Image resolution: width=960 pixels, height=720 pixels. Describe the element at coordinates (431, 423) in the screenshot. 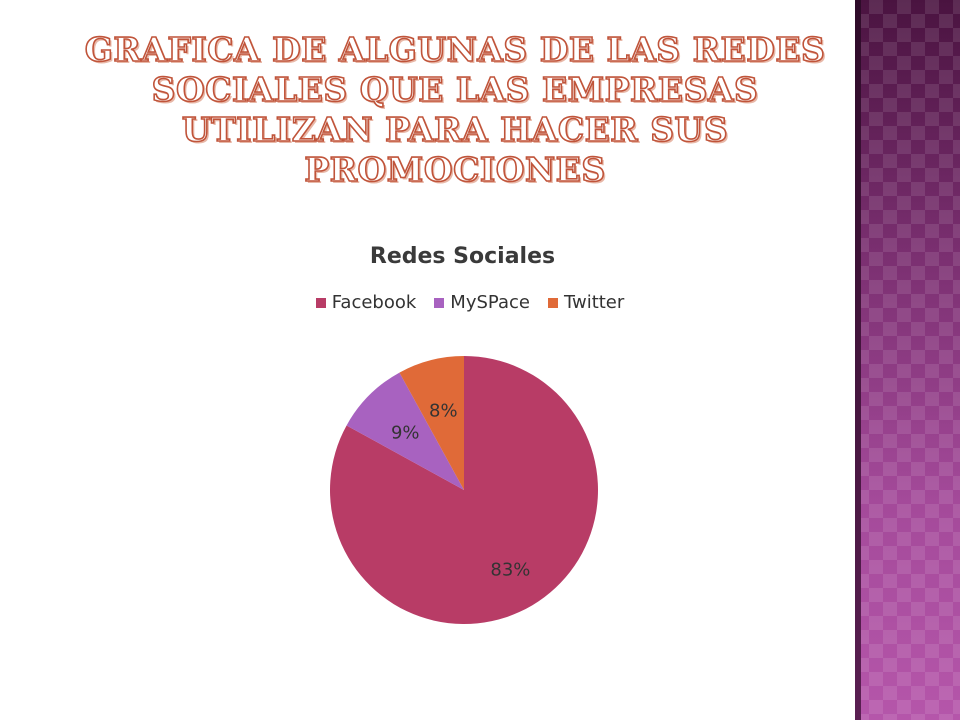

I see `pie-slice-twitter` at that location.